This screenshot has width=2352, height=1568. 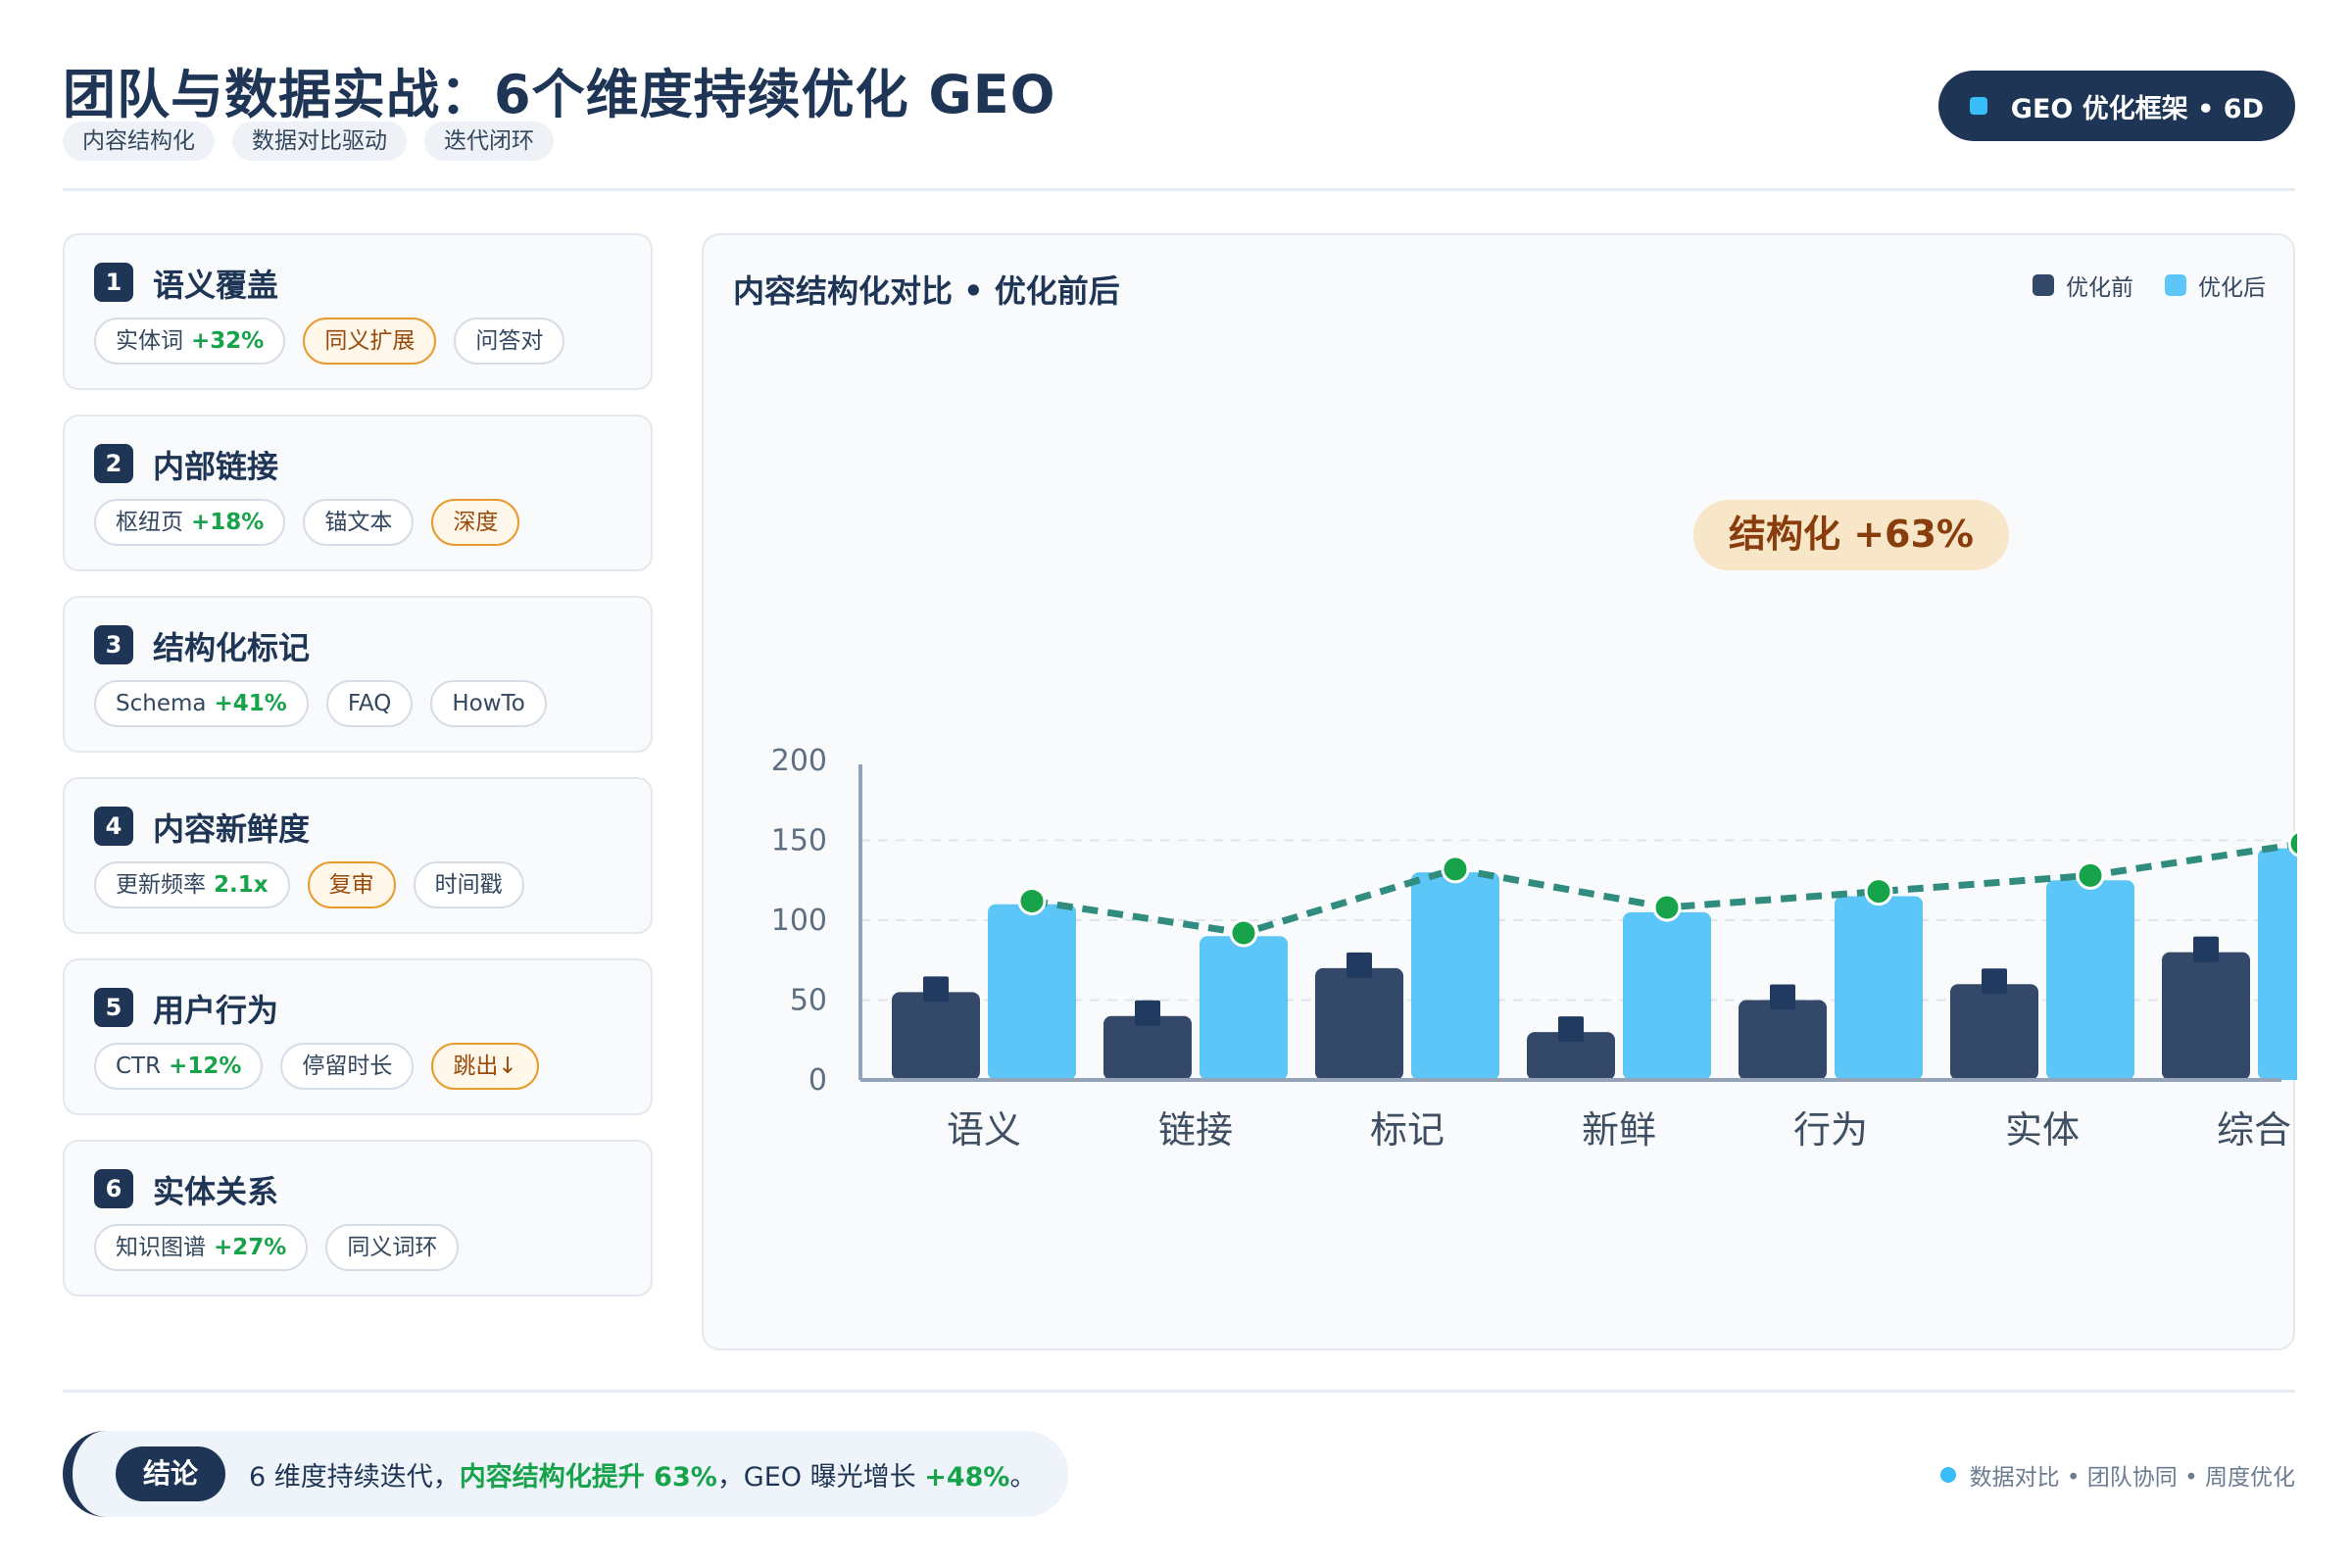 I want to click on metric-pill: 同义词环, so click(x=392, y=1247).